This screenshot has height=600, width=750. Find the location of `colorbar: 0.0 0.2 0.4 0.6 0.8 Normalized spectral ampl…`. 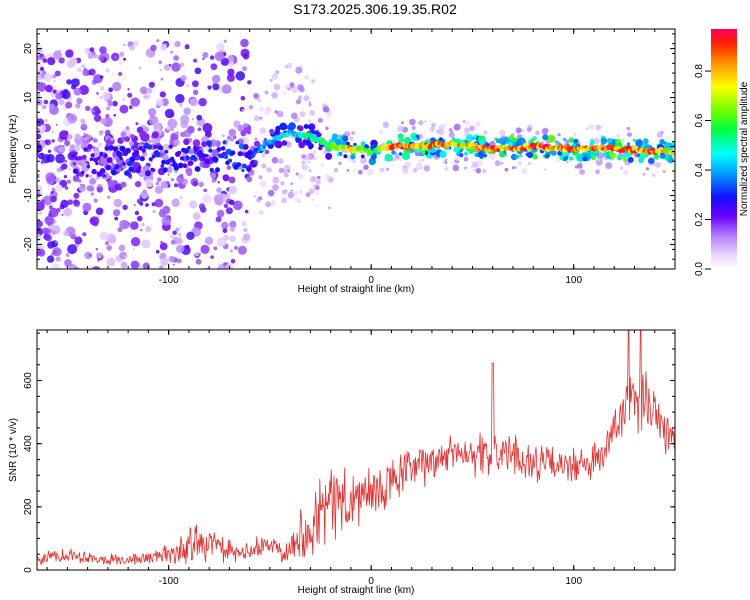

colorbar: 0.0 0.2 0.4 0.6 0.8 Normalized spectral ampl… is located at coordinates (722, 152).